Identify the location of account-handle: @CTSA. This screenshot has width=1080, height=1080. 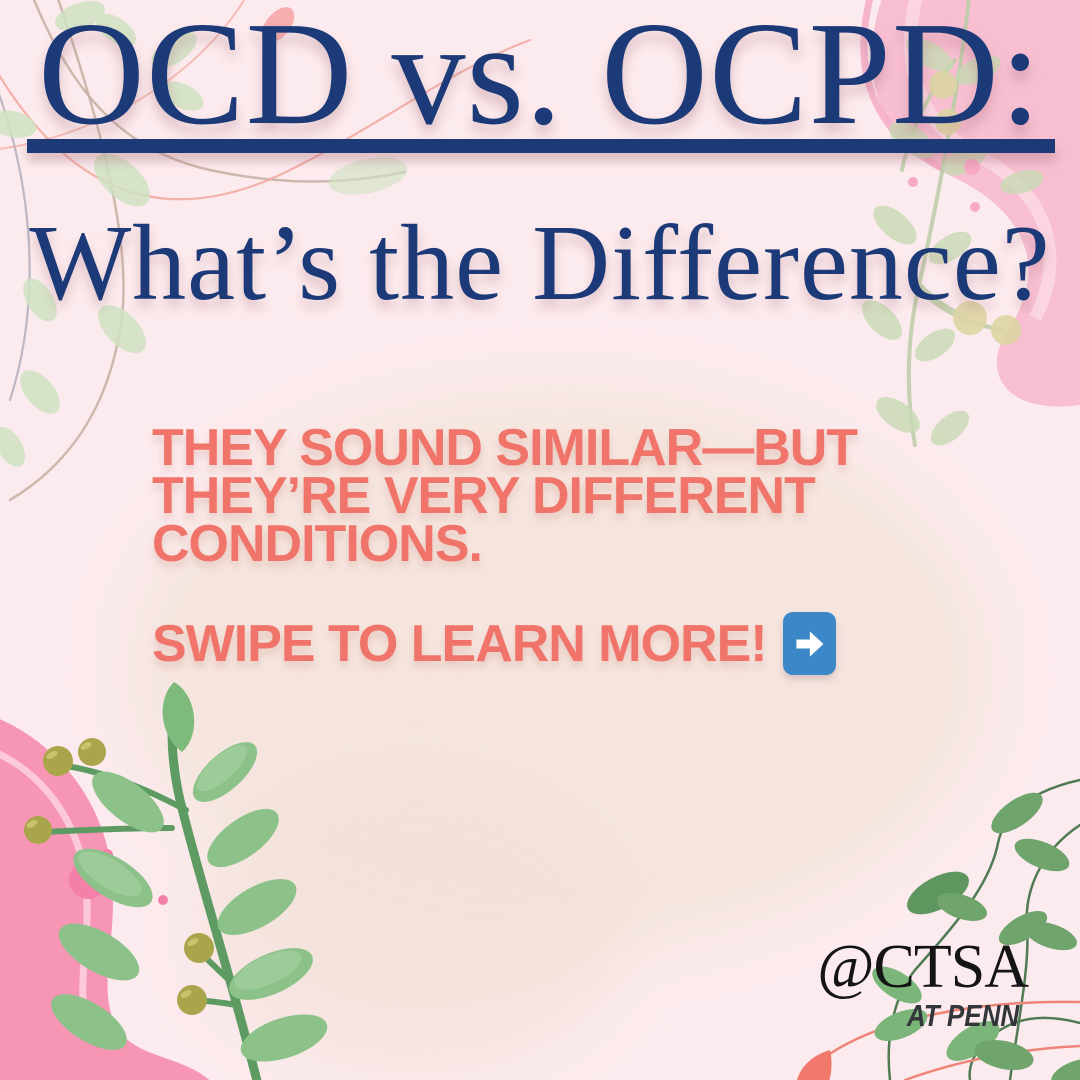
(923, 967).